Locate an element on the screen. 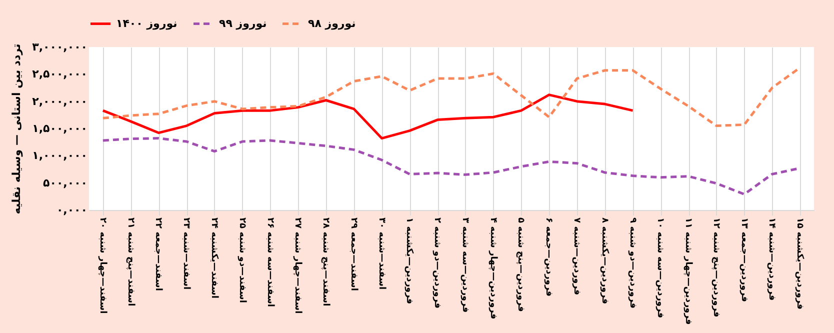  x-tick-label: ۱۰ فروردین—سه شنبه is located at coordinates (660, 268).